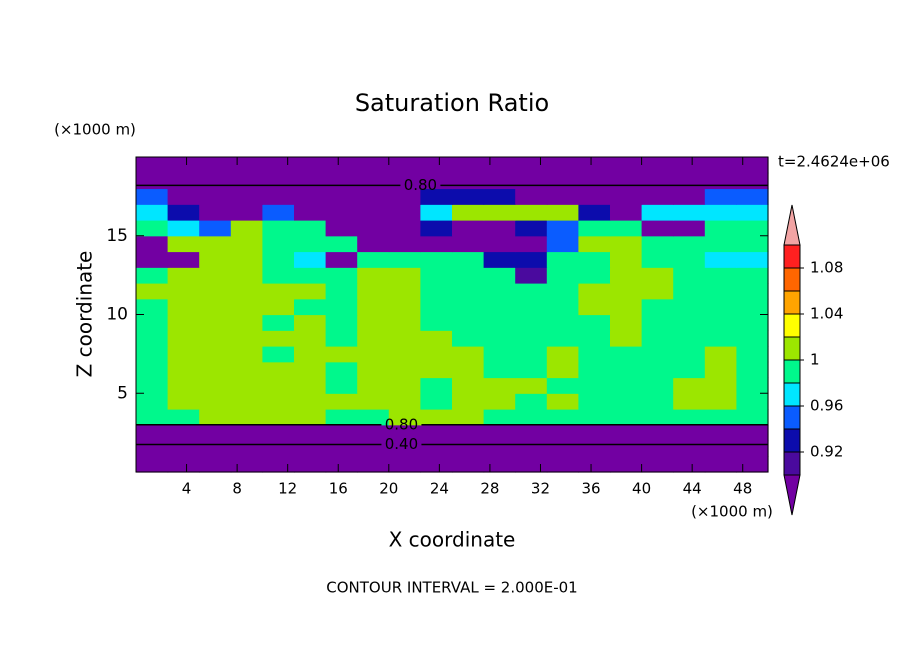 The width and height of the screenshot is (904, 654). I want to click on x-tick-label: 32, so click(540, 489).